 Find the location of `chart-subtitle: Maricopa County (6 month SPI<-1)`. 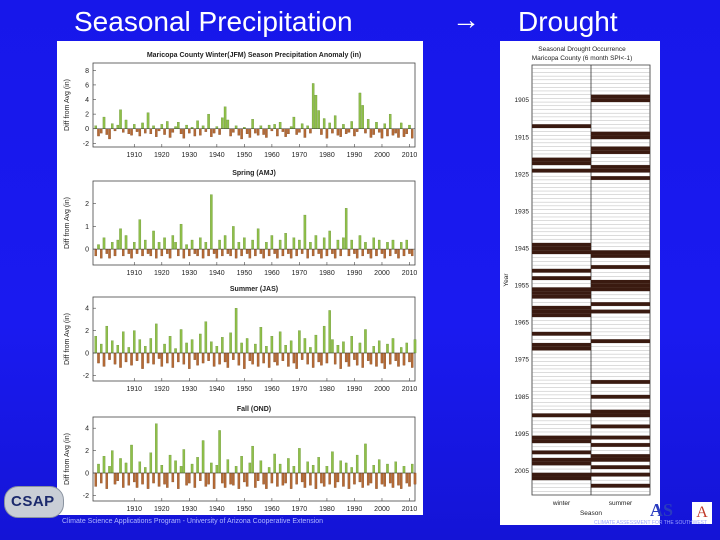

chart-subtitle: Maricopa County (6 month SPI<-1) is located at coordinates (582, 58).